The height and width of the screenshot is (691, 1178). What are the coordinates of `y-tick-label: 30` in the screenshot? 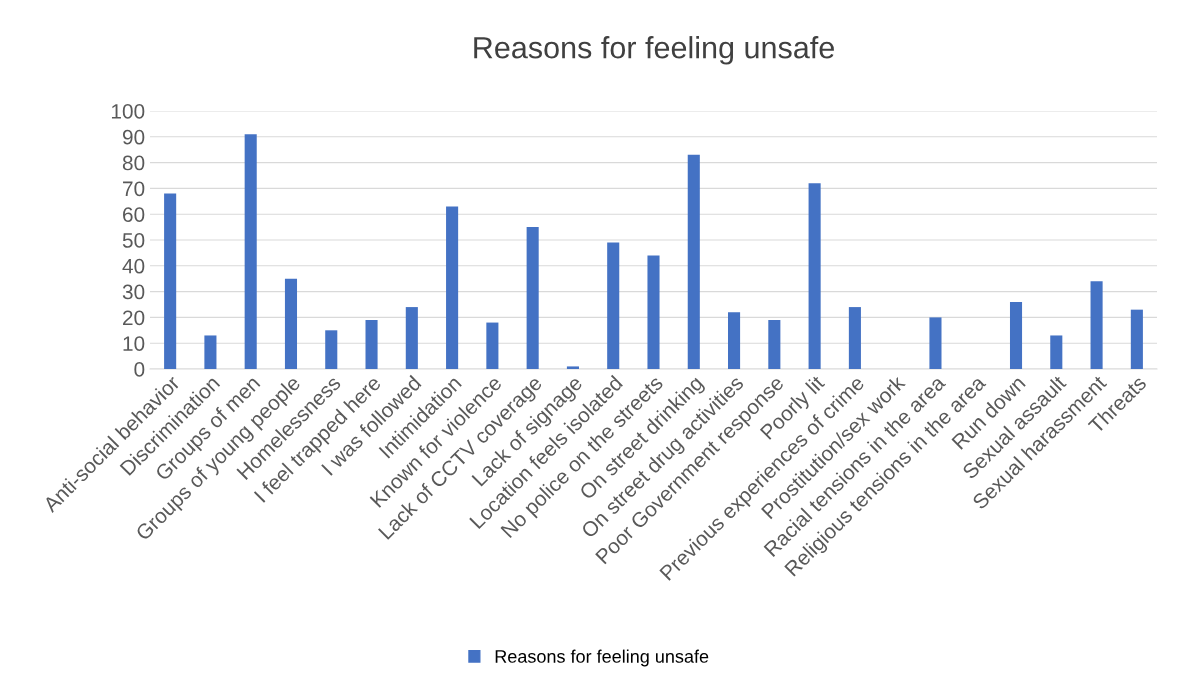 It's located at (133, 292).